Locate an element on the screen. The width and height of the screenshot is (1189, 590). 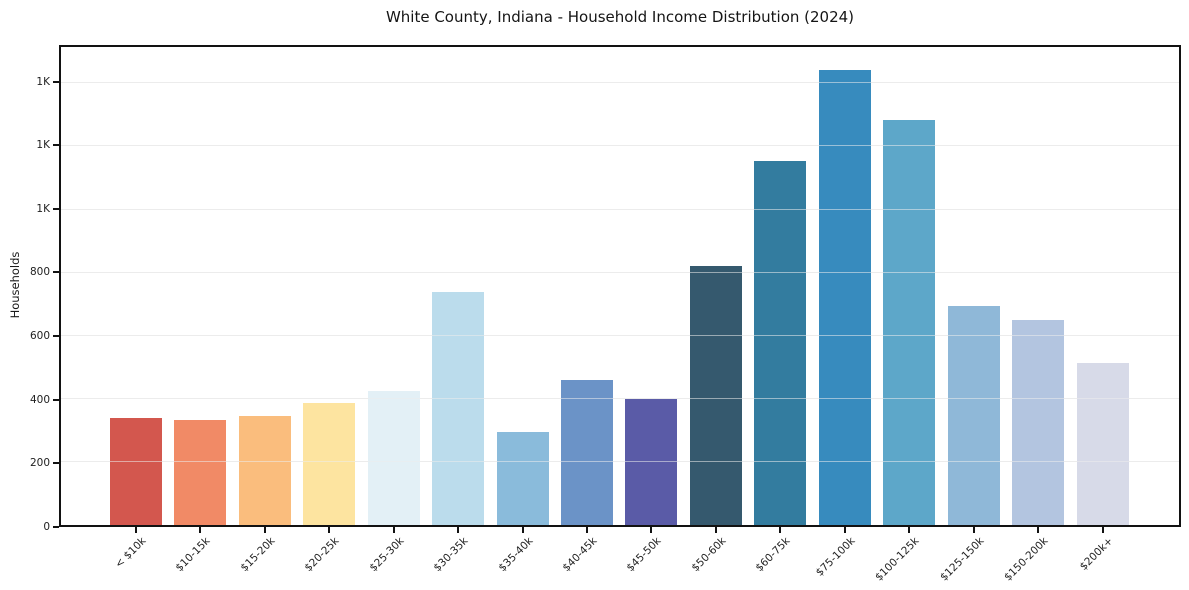
bar-< $10k is located at coordinates (135, 471).